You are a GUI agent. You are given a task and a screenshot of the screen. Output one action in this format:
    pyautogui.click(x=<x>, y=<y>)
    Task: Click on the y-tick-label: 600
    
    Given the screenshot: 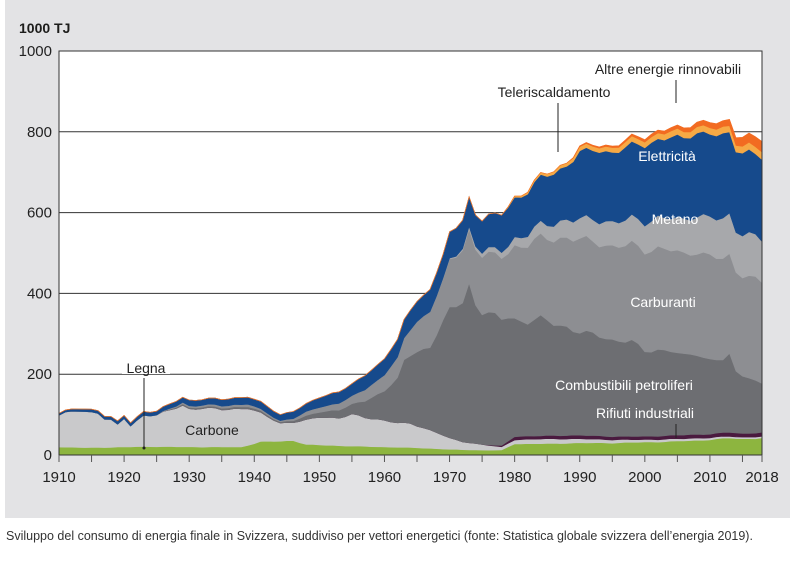 What is the action you would take?
    pyautogui.click(x=39, y=213)
    